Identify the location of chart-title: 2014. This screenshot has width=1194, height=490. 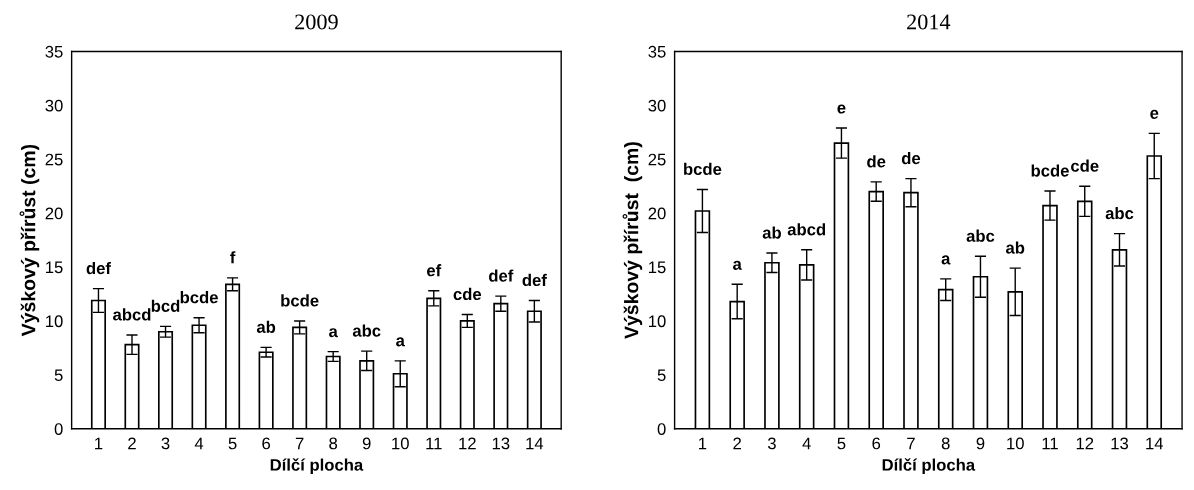
(929, 22).